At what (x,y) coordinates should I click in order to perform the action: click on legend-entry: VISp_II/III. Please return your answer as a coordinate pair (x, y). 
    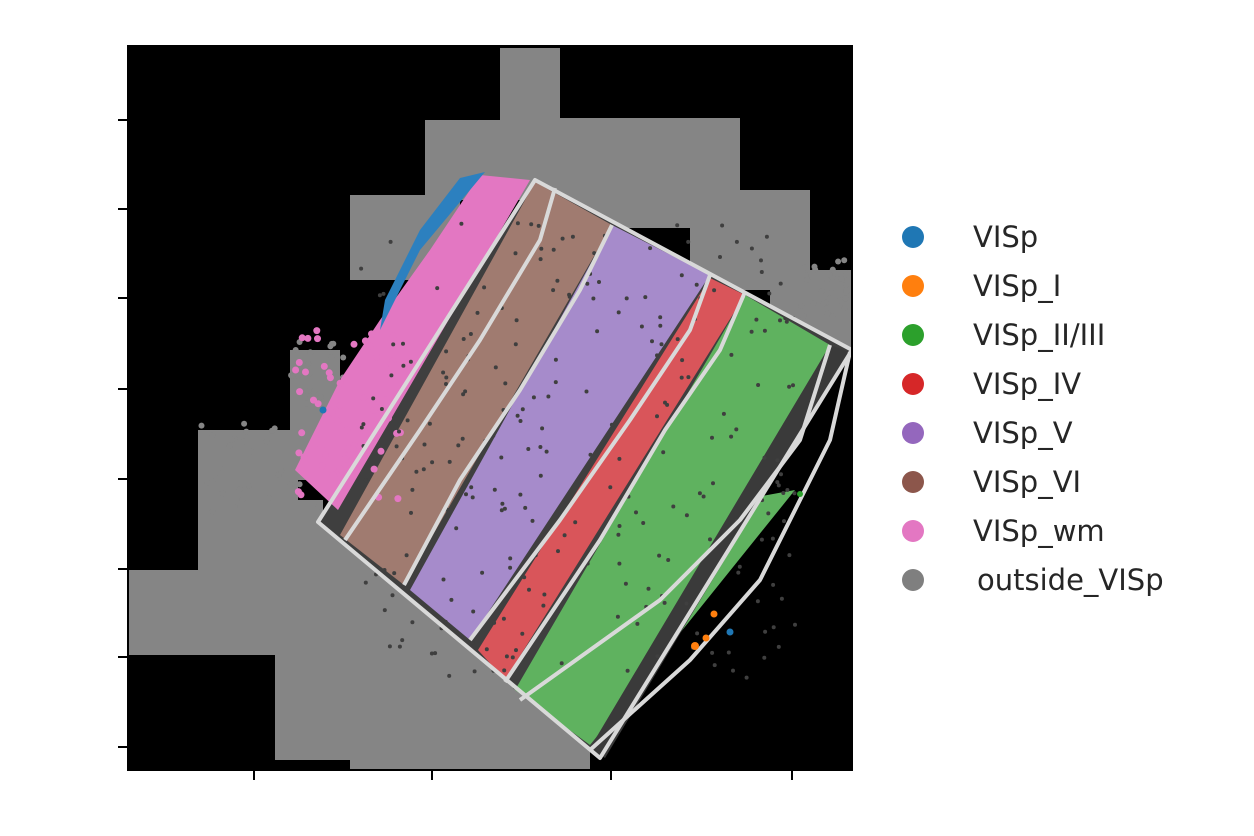
    Looking at the image, I should click on (1003, 335).